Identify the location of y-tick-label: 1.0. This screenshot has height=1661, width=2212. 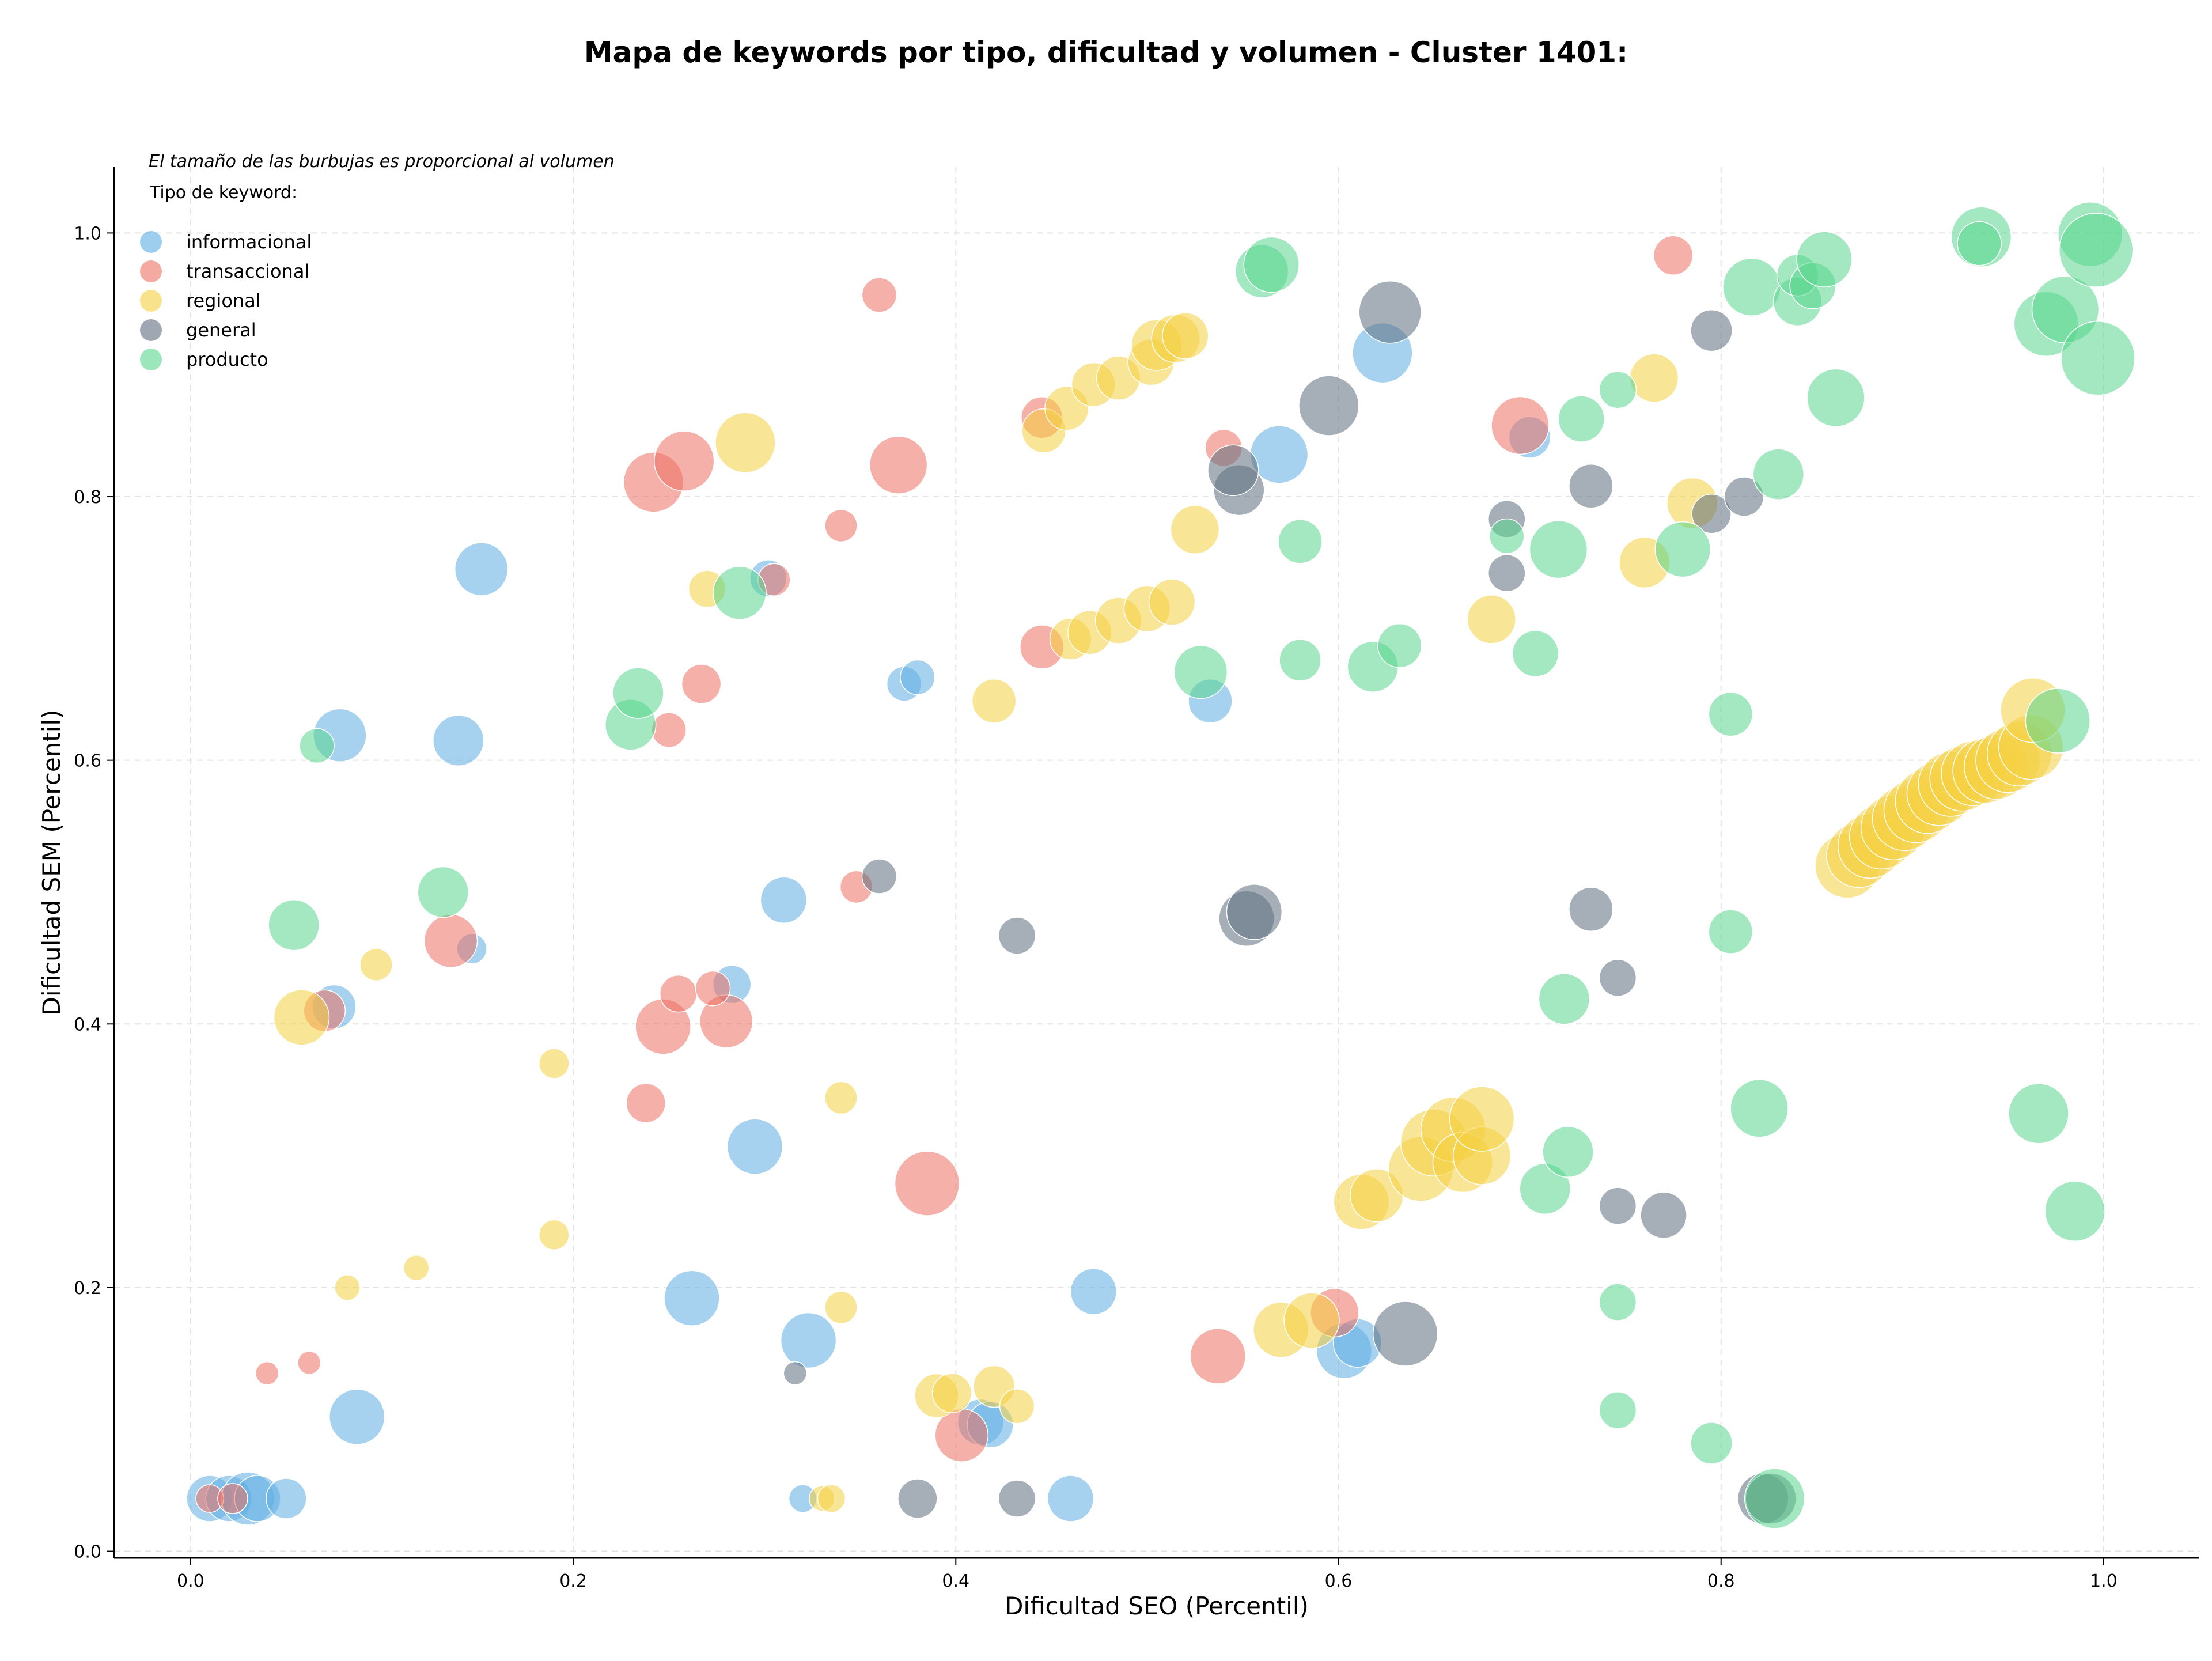
(87, 234).